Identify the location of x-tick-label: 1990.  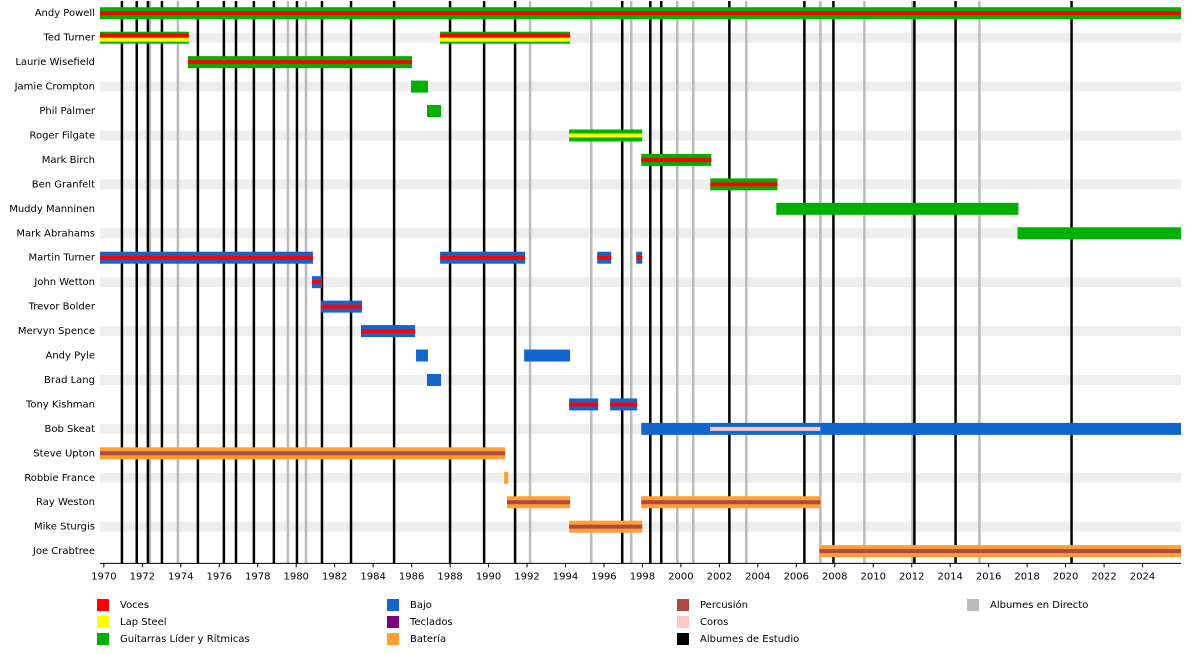
(488, 576).